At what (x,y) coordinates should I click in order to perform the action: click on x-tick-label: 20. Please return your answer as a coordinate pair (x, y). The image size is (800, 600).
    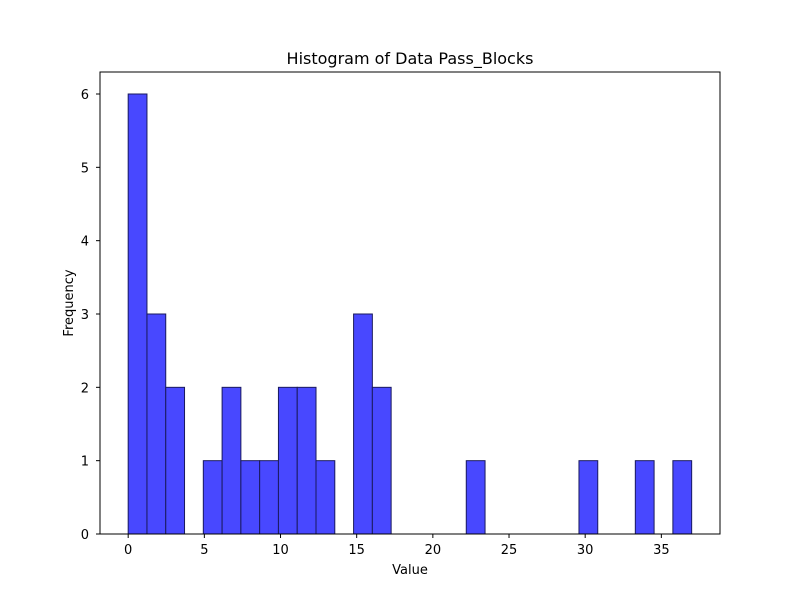
    Looking at the image, I should click on (433, 550).